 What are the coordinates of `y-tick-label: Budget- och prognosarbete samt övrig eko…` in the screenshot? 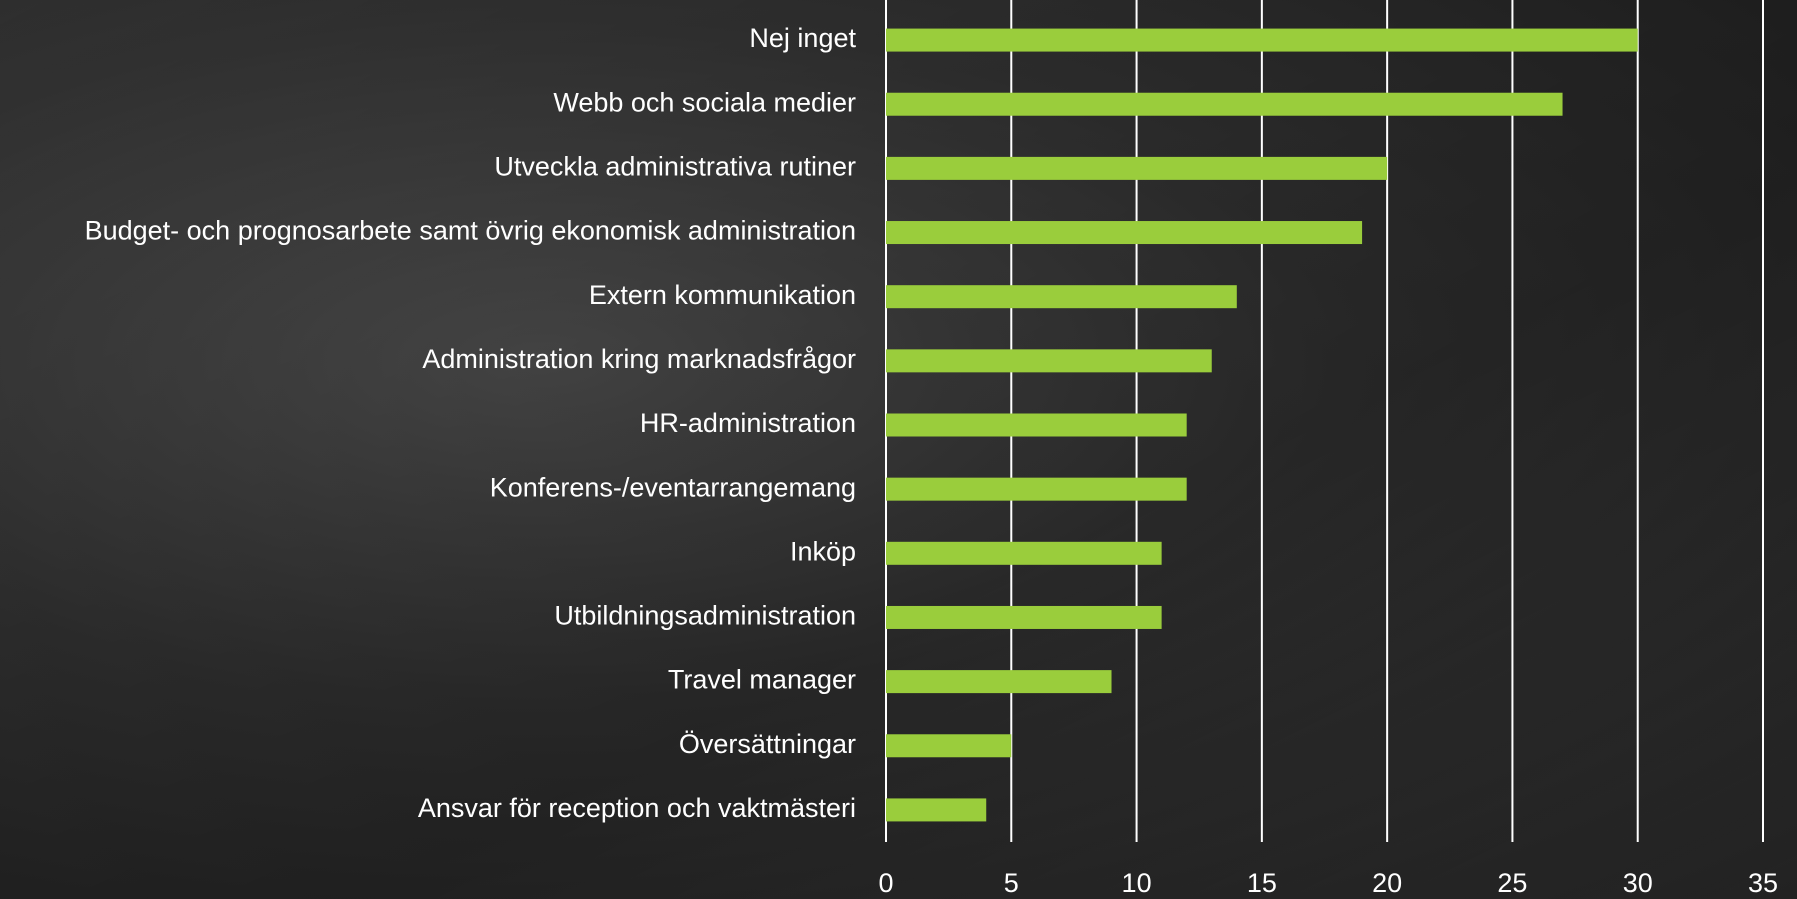 It's located at (470, 231).